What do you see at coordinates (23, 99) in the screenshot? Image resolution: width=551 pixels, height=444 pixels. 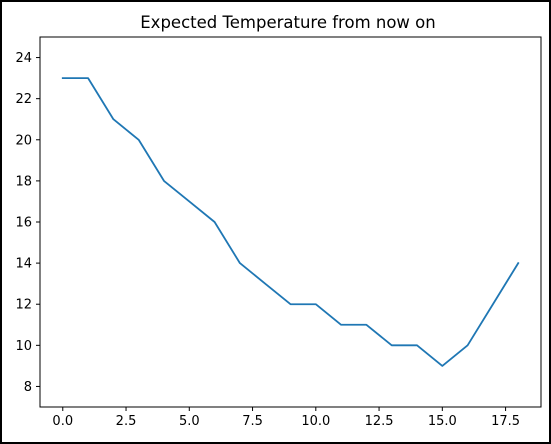 I see `y-tick-label: 22` at bounding box center [23, 99].